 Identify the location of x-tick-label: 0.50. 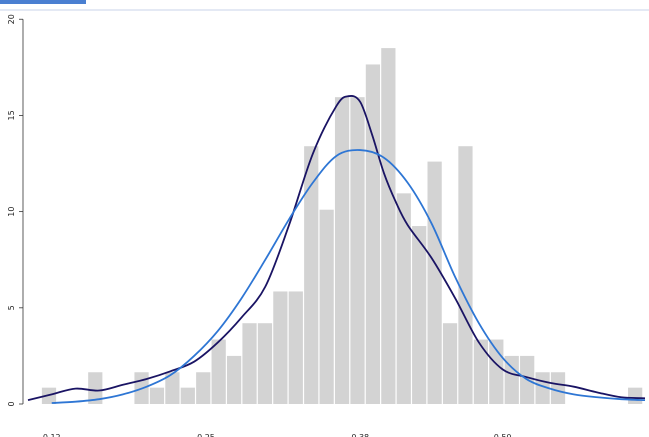
(503, 435).